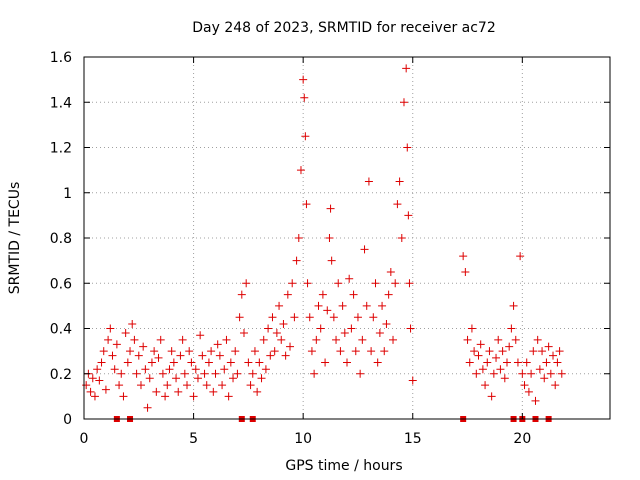 Image resolution: width=640 pixels, height=480 pixels. I want to click on y-tick-label: 1, so click(67, 194).